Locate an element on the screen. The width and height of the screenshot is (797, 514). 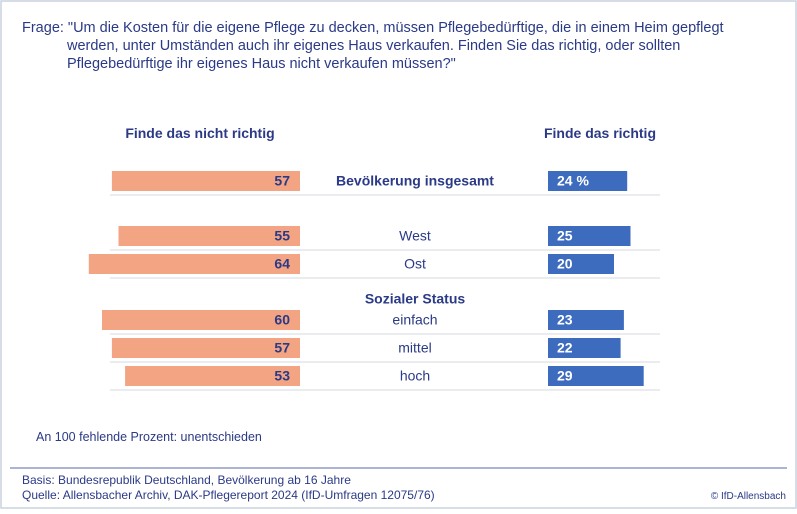
category-label: einfach is located at coordinates (414, 320).